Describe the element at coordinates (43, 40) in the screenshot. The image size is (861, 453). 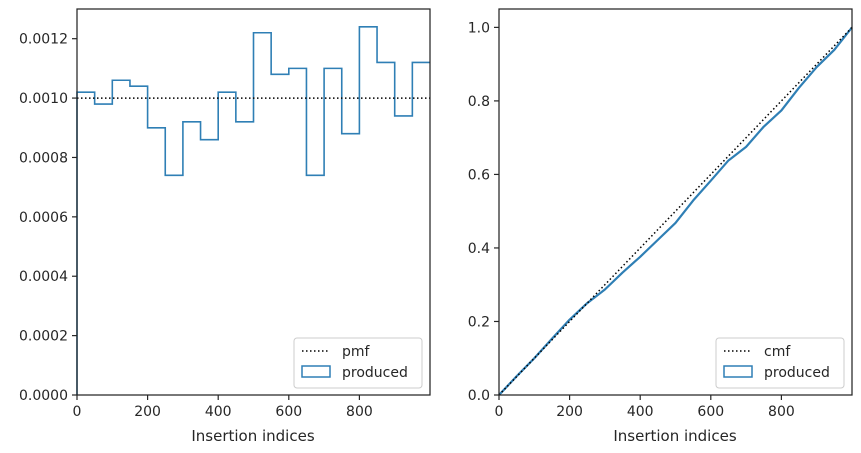
I see `y-tick-label: 0.0012` at that location.